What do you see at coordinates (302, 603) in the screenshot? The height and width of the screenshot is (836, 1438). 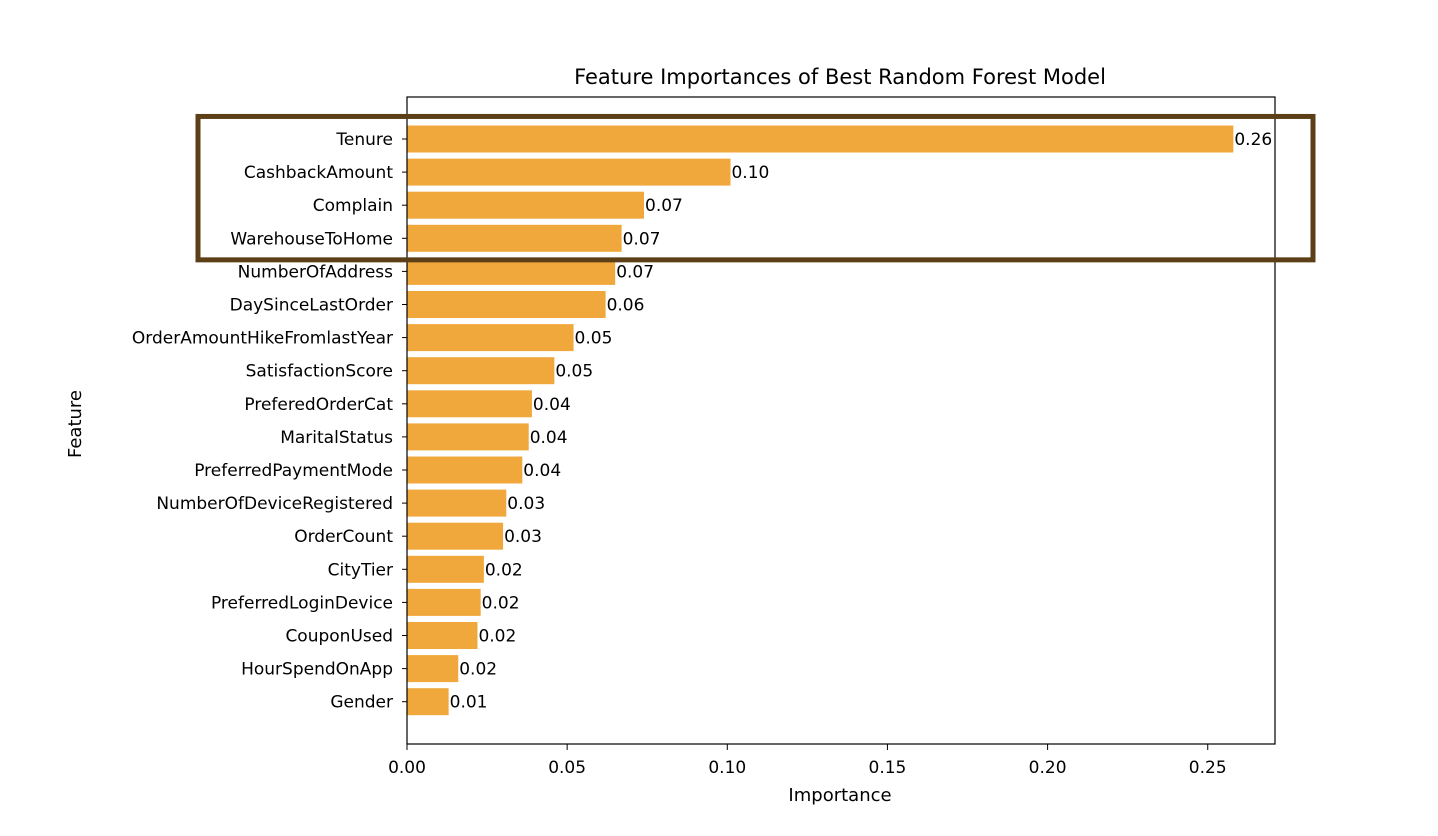 I see `y-tick-label: PreferredLoginDevice` at bounding box center [302, 603].